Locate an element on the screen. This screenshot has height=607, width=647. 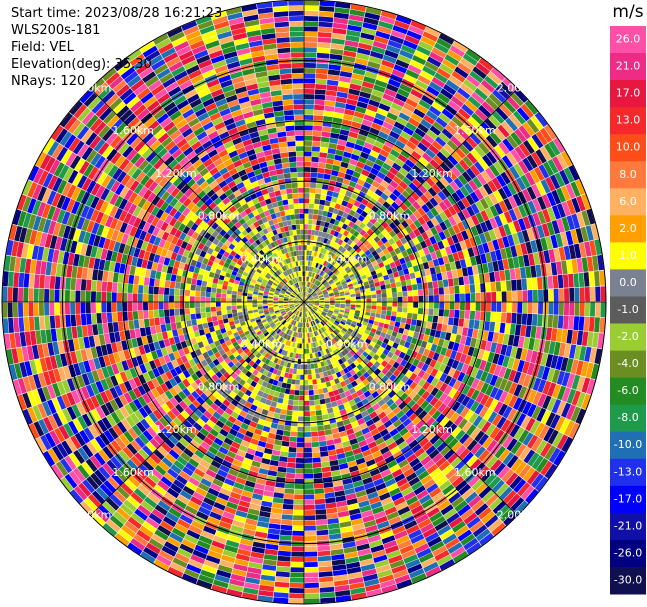
colorbar-tick-label: 10.0 is located at coordinates (628, 147).